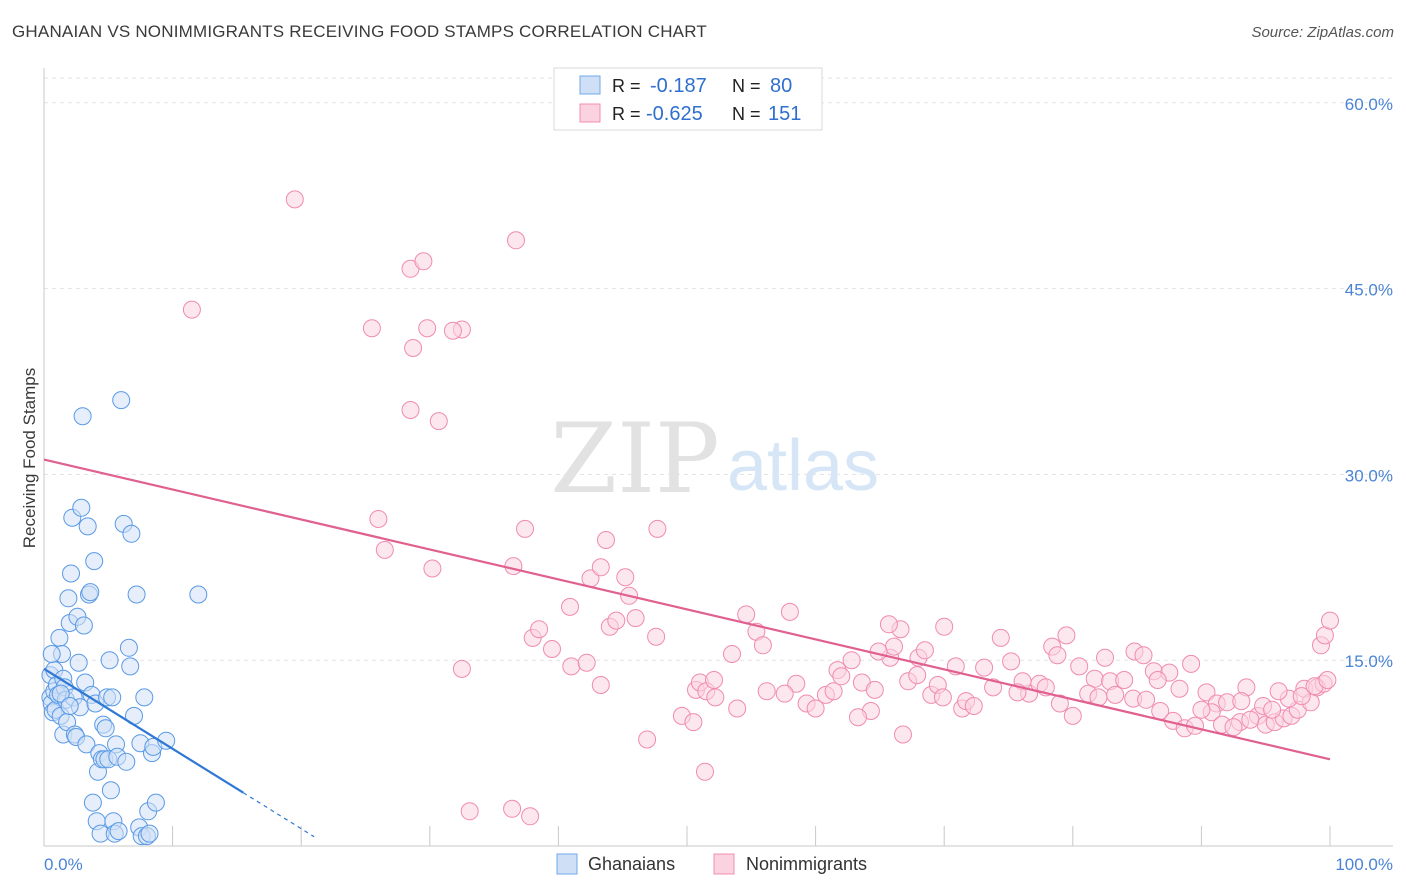  I want to click on x-tick-labels: 0.0% 100.0%, so click(718, 864).